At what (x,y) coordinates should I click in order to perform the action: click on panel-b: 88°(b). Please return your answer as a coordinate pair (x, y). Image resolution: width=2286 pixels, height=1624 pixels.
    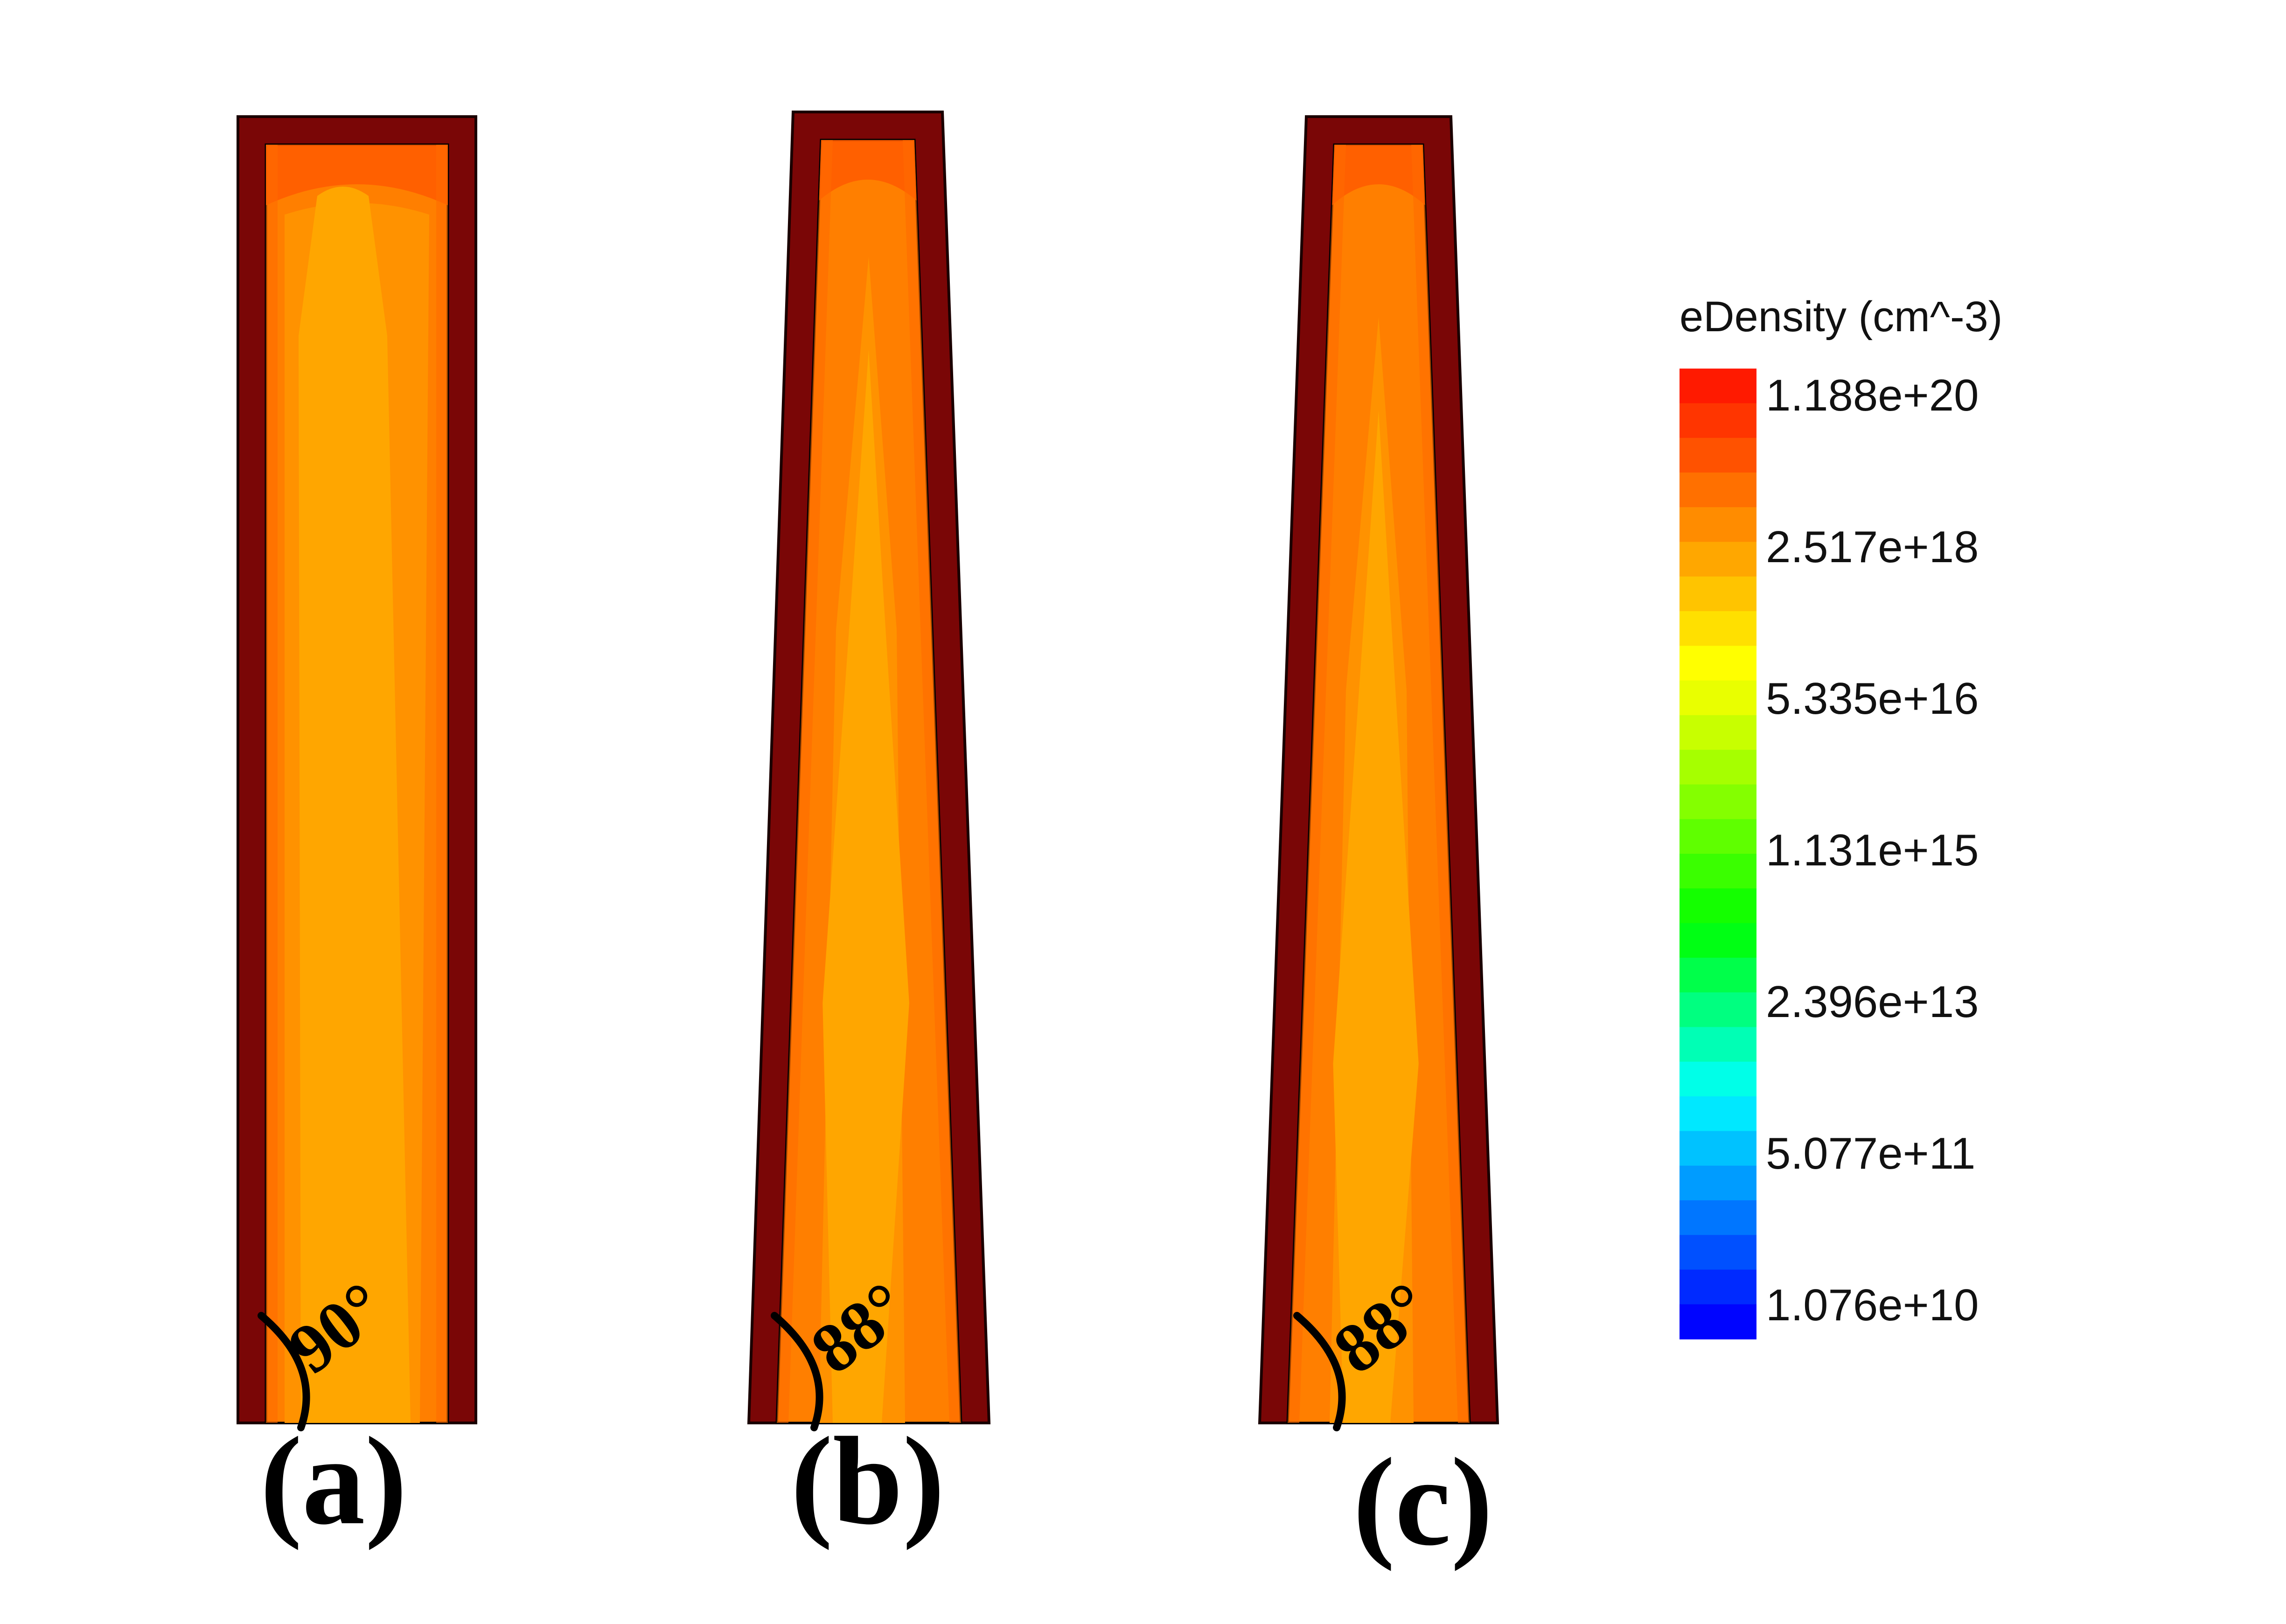
    Looking at the image, I should click on (869, 831).